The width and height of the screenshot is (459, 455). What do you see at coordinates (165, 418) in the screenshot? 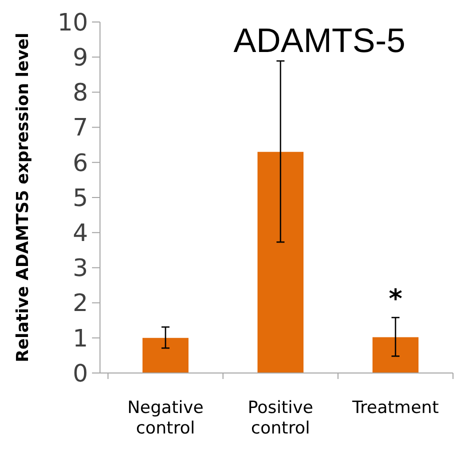
I see `x-tick-label: Negative control` at bounding box center [165, 418].